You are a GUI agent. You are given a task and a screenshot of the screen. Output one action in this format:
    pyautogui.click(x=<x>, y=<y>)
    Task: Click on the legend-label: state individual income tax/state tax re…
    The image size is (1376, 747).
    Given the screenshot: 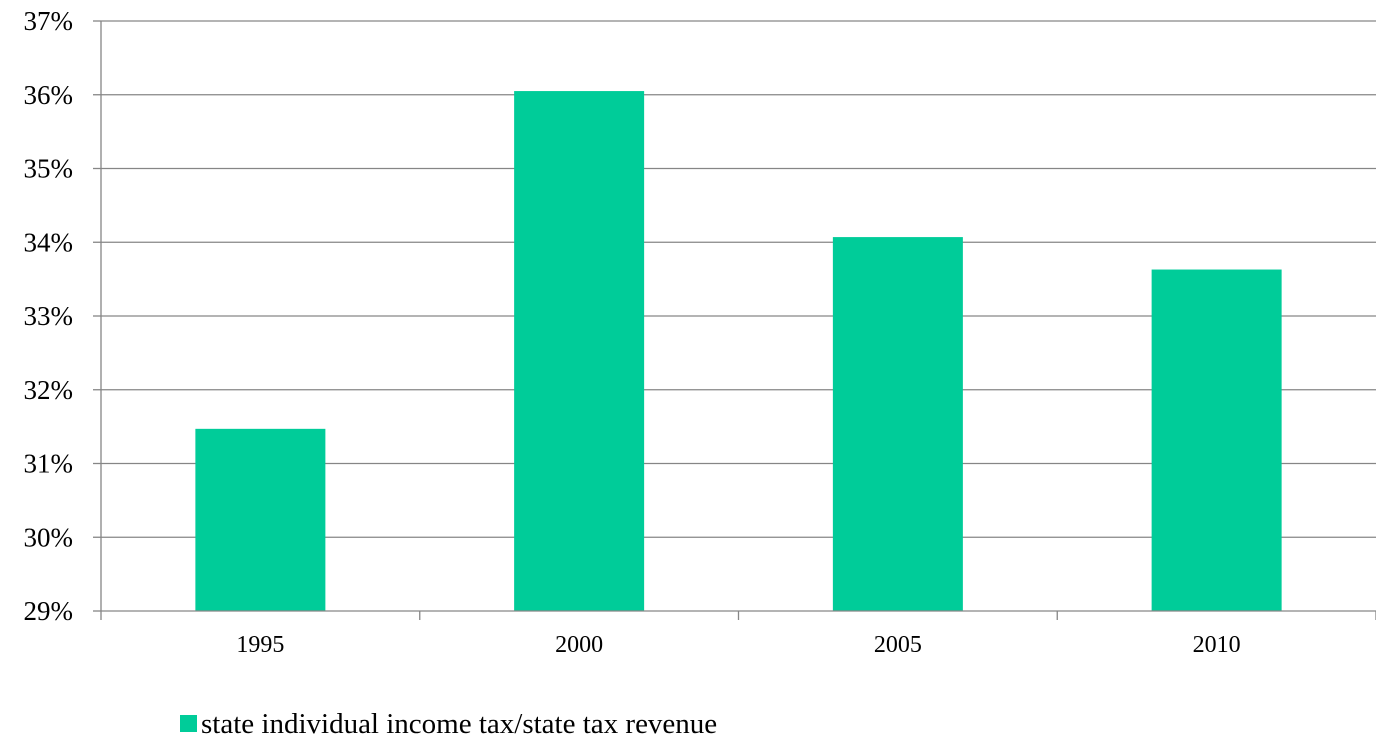 What is the action you would take?
    pyautogui.click(x=459, y=724)
    